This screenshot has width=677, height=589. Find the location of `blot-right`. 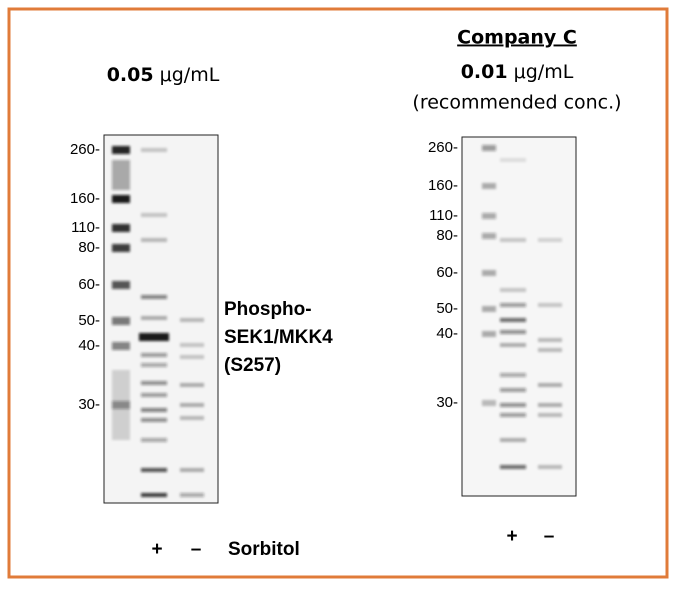

blot-right is located at coordinates (519, 316).